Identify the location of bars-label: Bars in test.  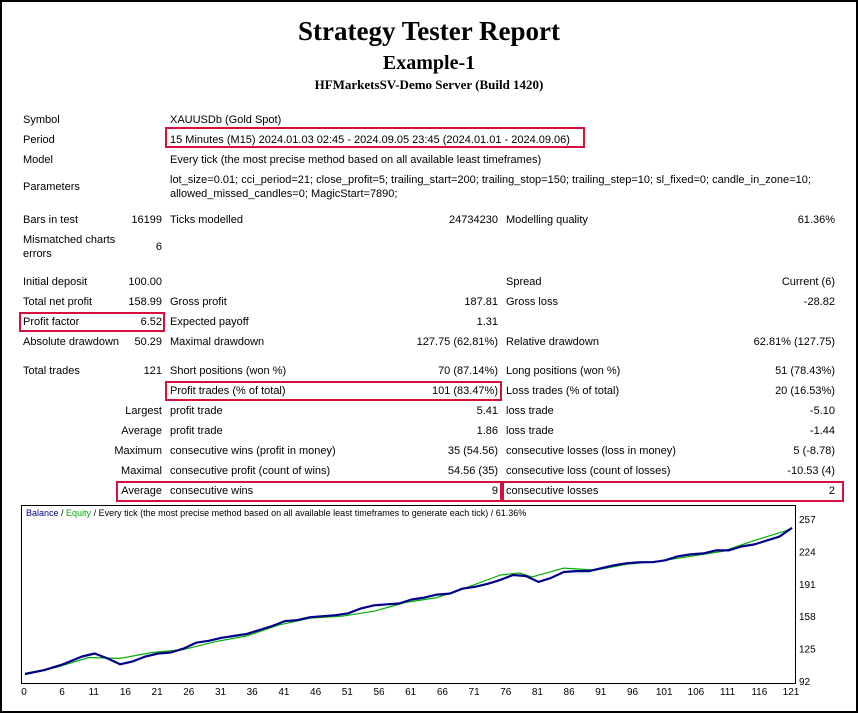
(51, 220).